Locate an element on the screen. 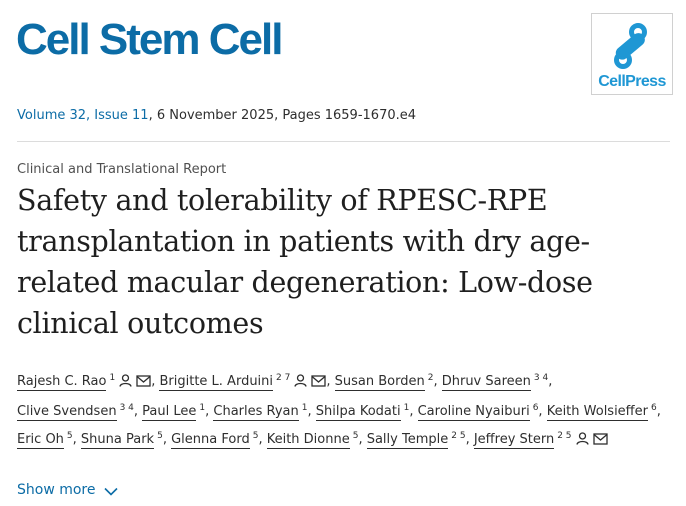 The image size is (686, 506). author-item: Keith Wolsieffer 6 is located at coordinates (601, 412).